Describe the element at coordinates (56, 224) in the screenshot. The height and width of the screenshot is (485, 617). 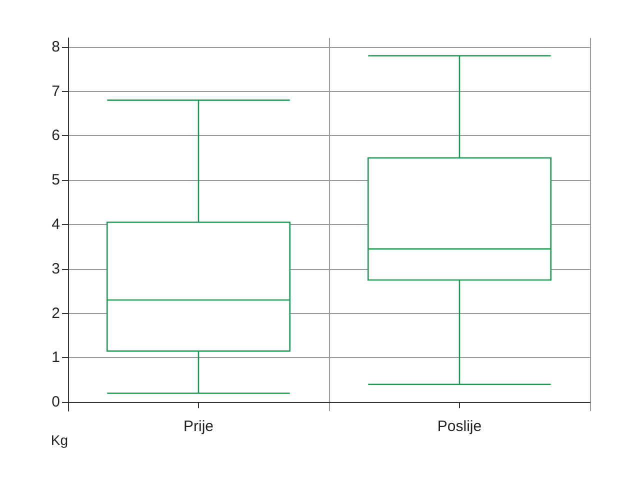
I see `y-tick-label: 4` at that location.